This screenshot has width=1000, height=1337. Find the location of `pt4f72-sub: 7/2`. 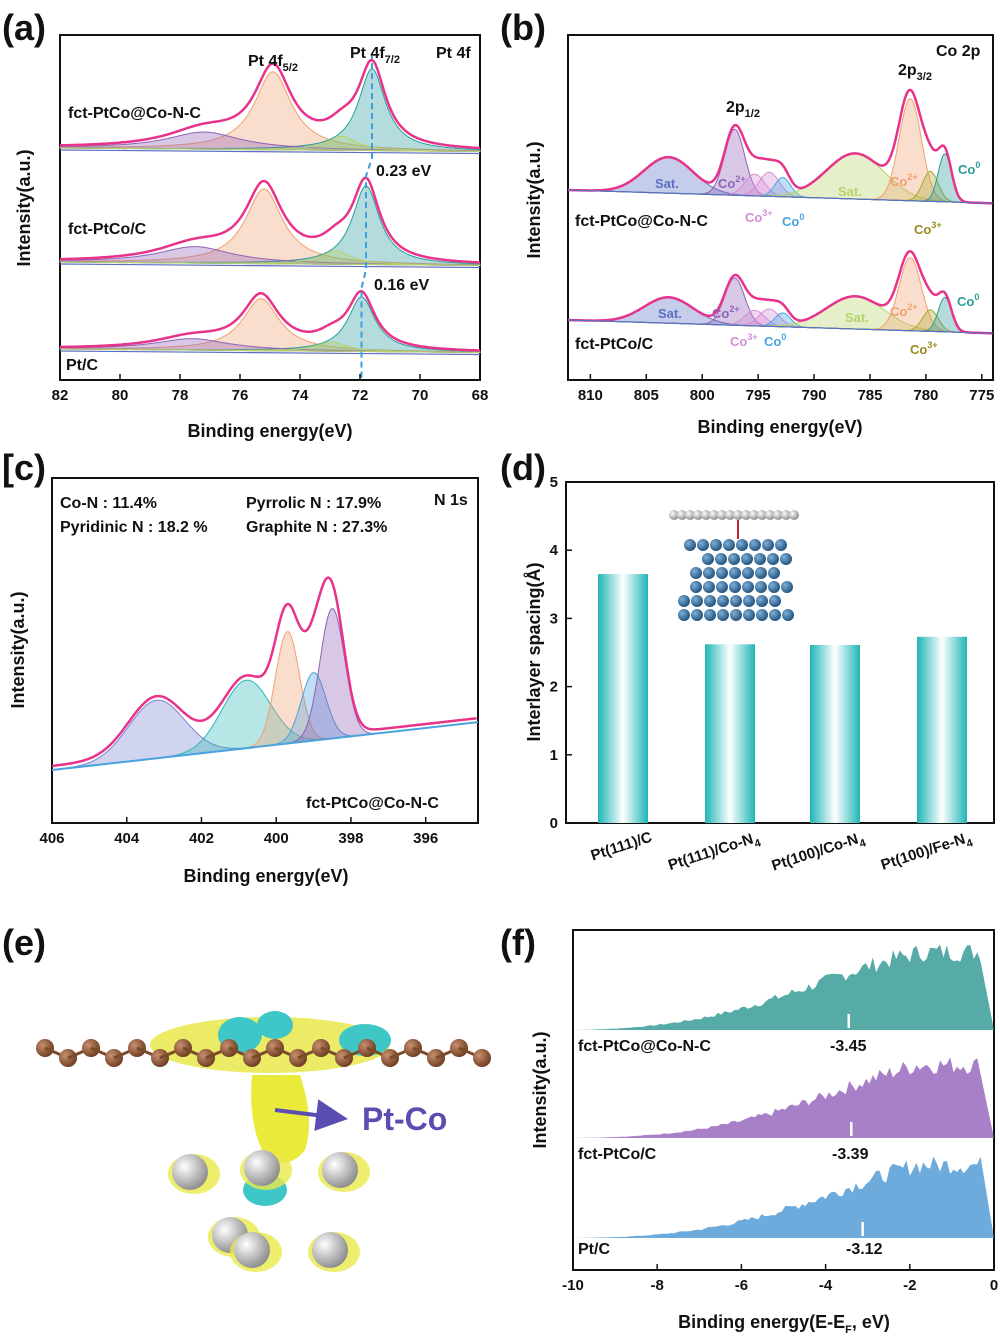

pt4f72-sub: 7/2 is located at coordinates (392, 60).